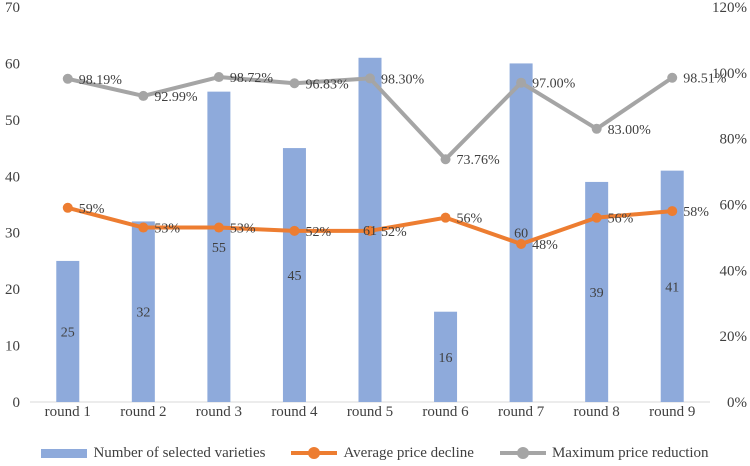  What do you see at coordinates (554, 84) in the screenshot?
I see `maximum-value-label: 97.00%` at bounding box center [554, 84].